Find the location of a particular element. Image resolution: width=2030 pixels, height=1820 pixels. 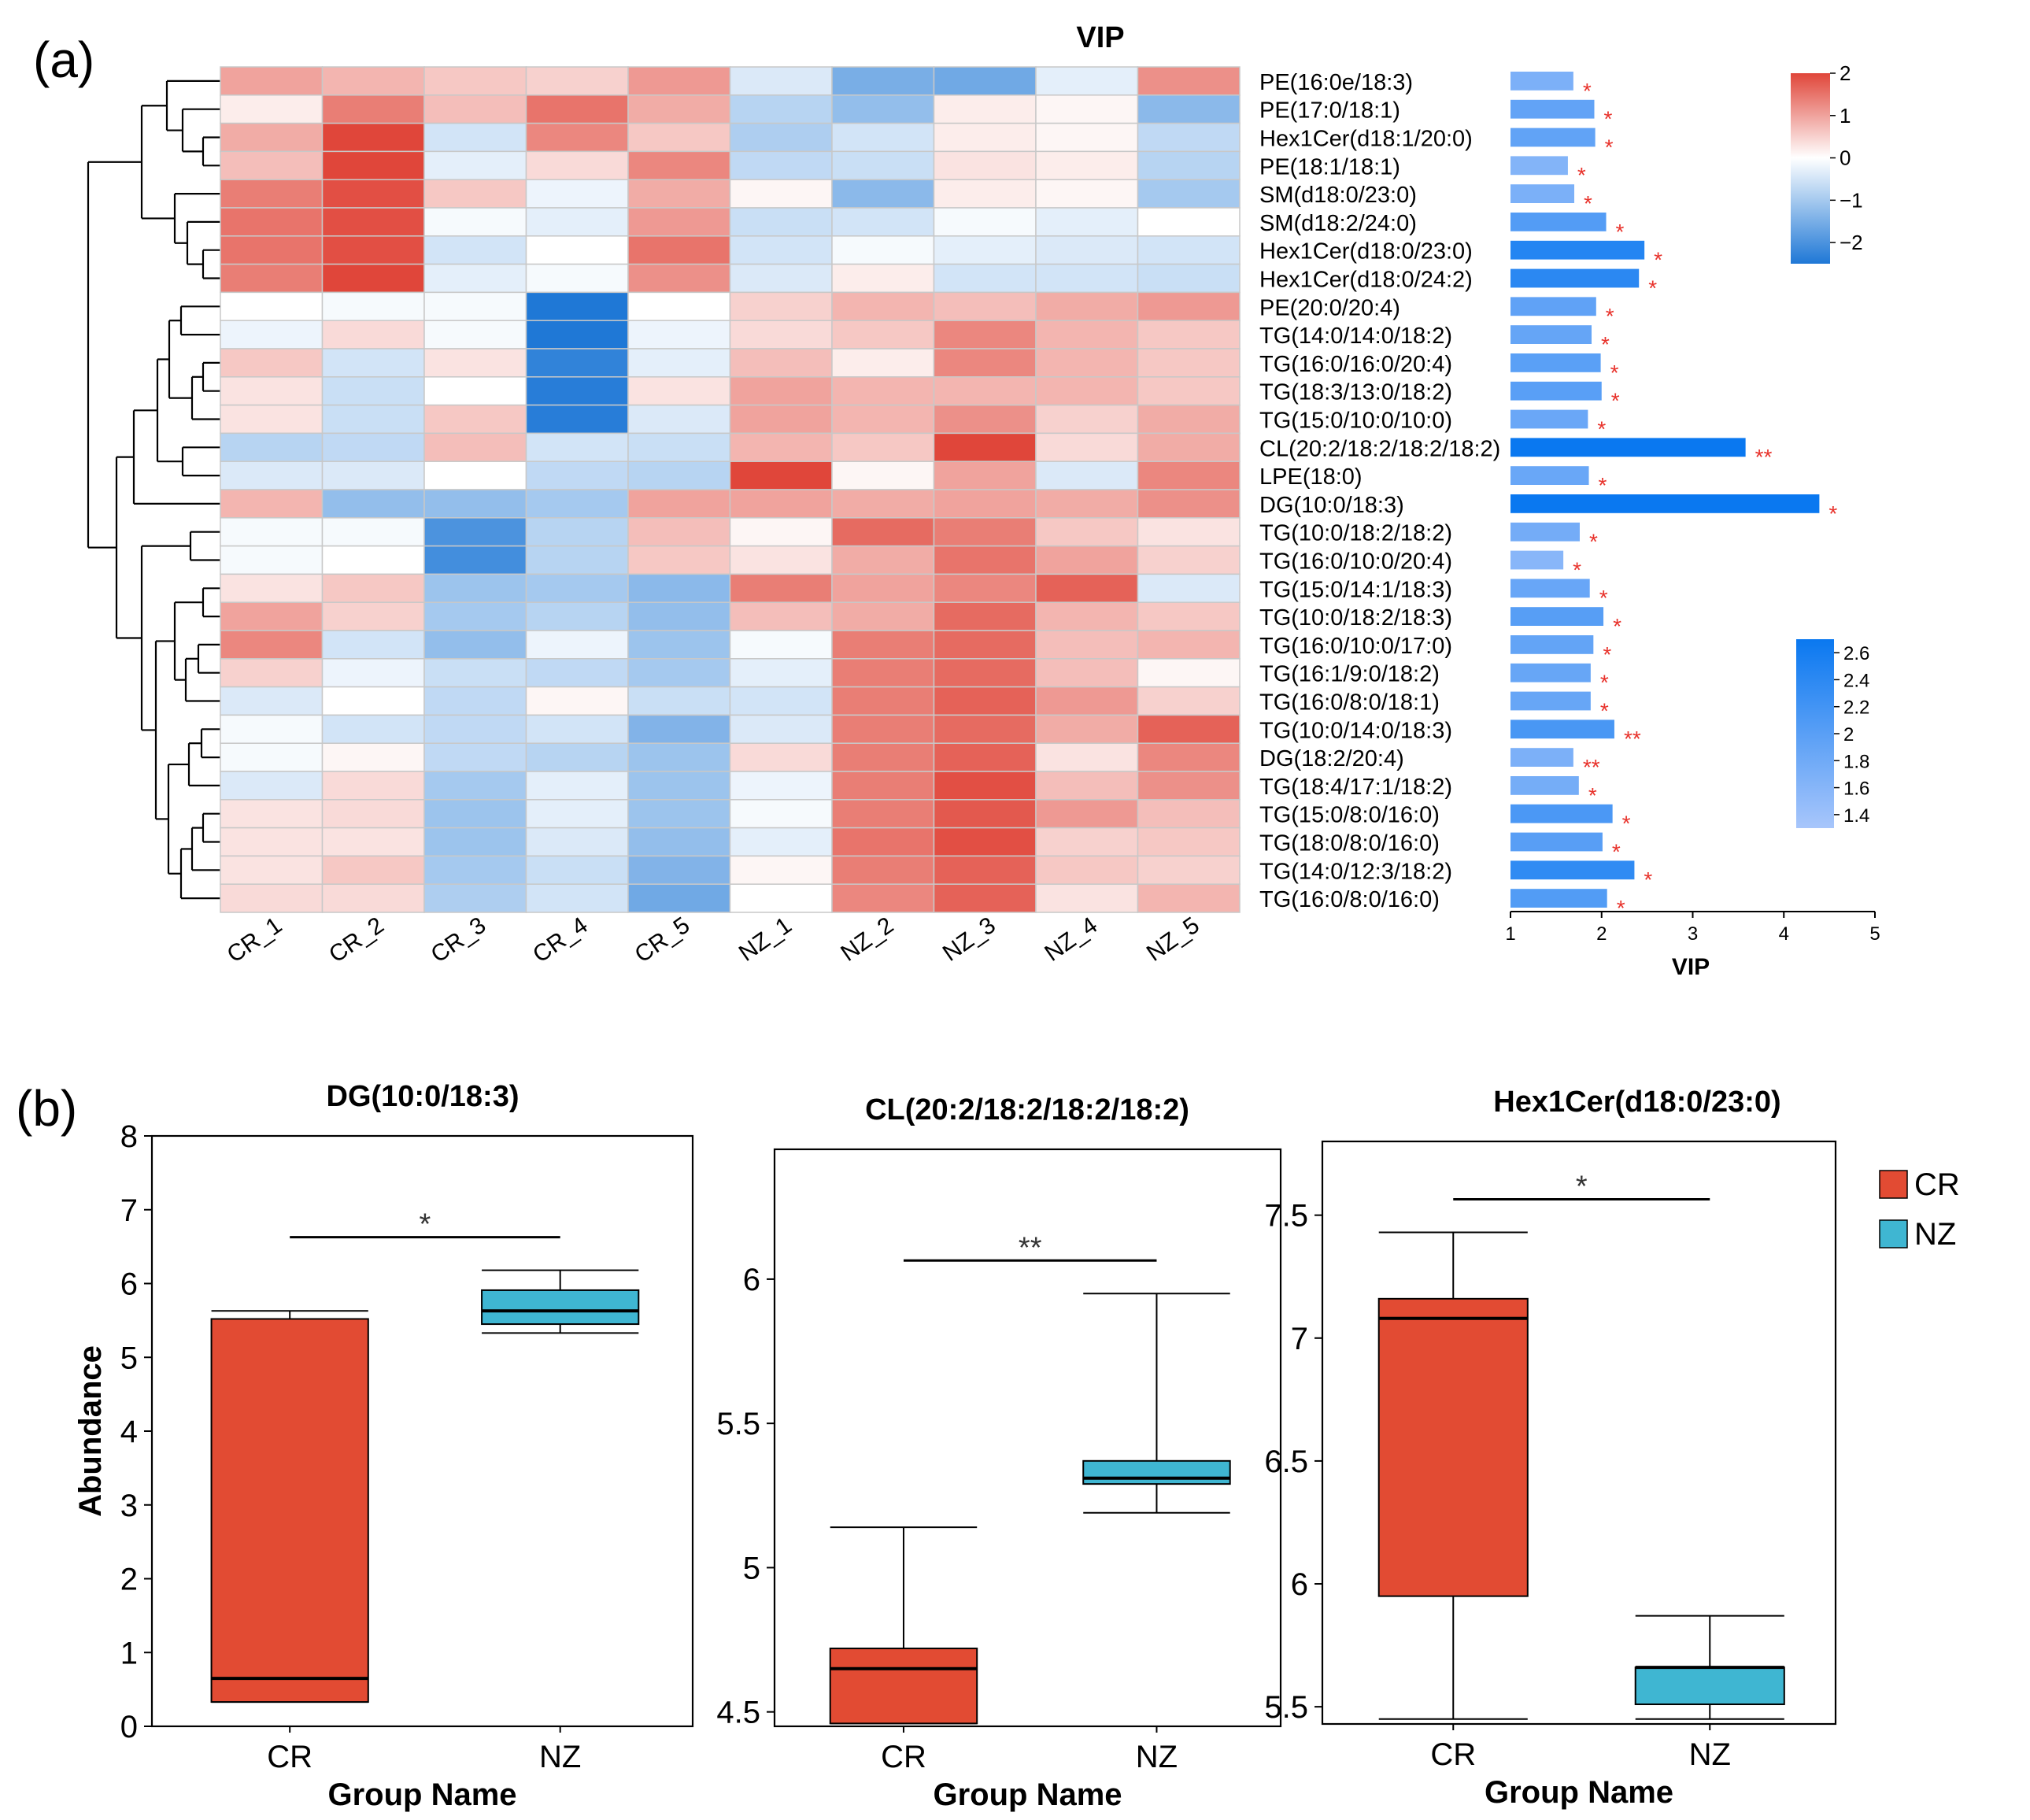

sample-label: CR_2 is located at coordinates (356, 940).